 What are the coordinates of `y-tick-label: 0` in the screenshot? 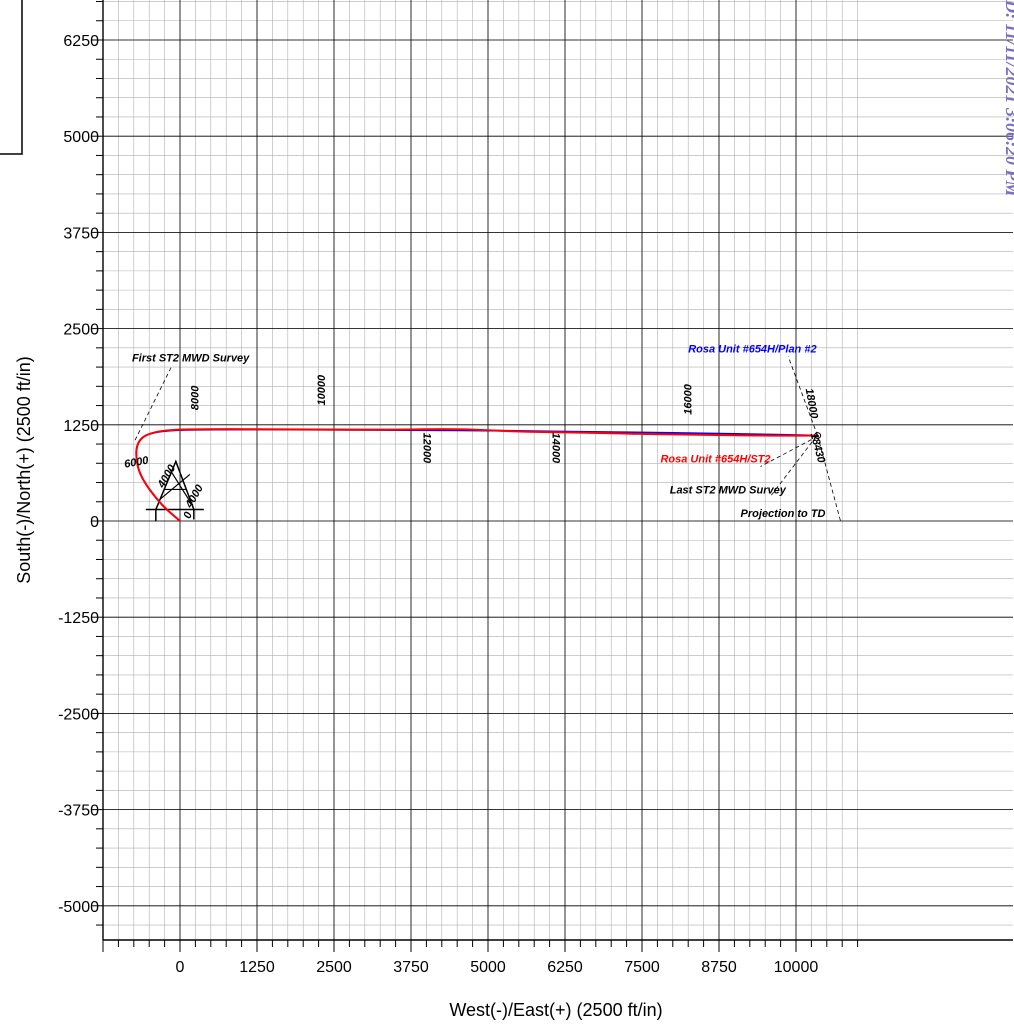 It's located at (94, 522).